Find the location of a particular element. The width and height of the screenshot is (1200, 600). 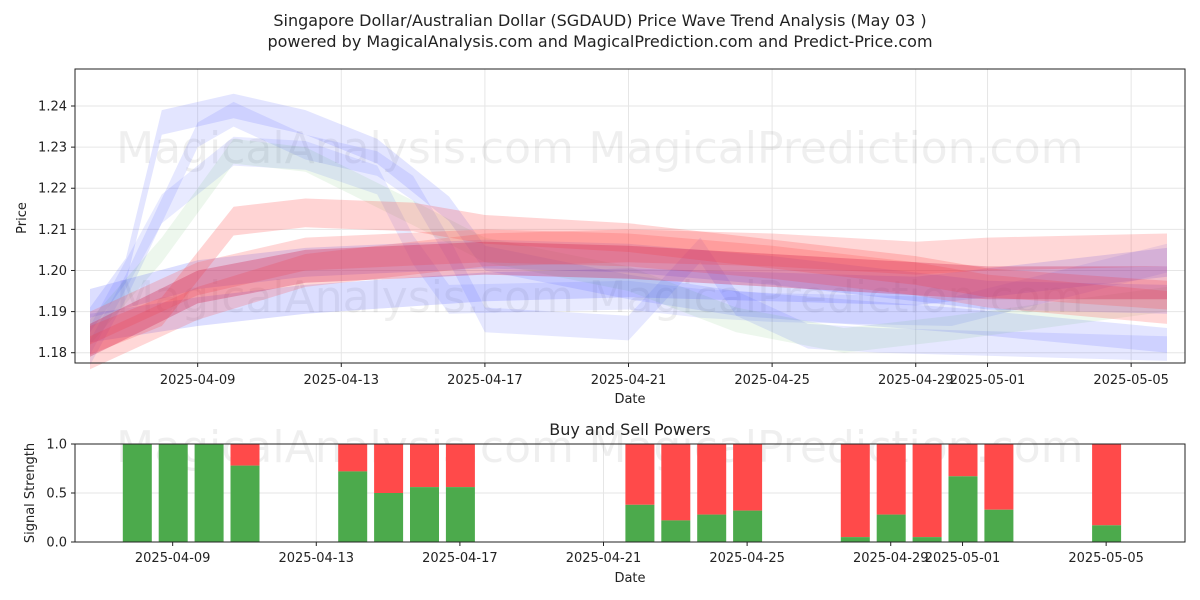

signal-x-tick-label: 2025-04-17 is located at coordinates (460, 558).